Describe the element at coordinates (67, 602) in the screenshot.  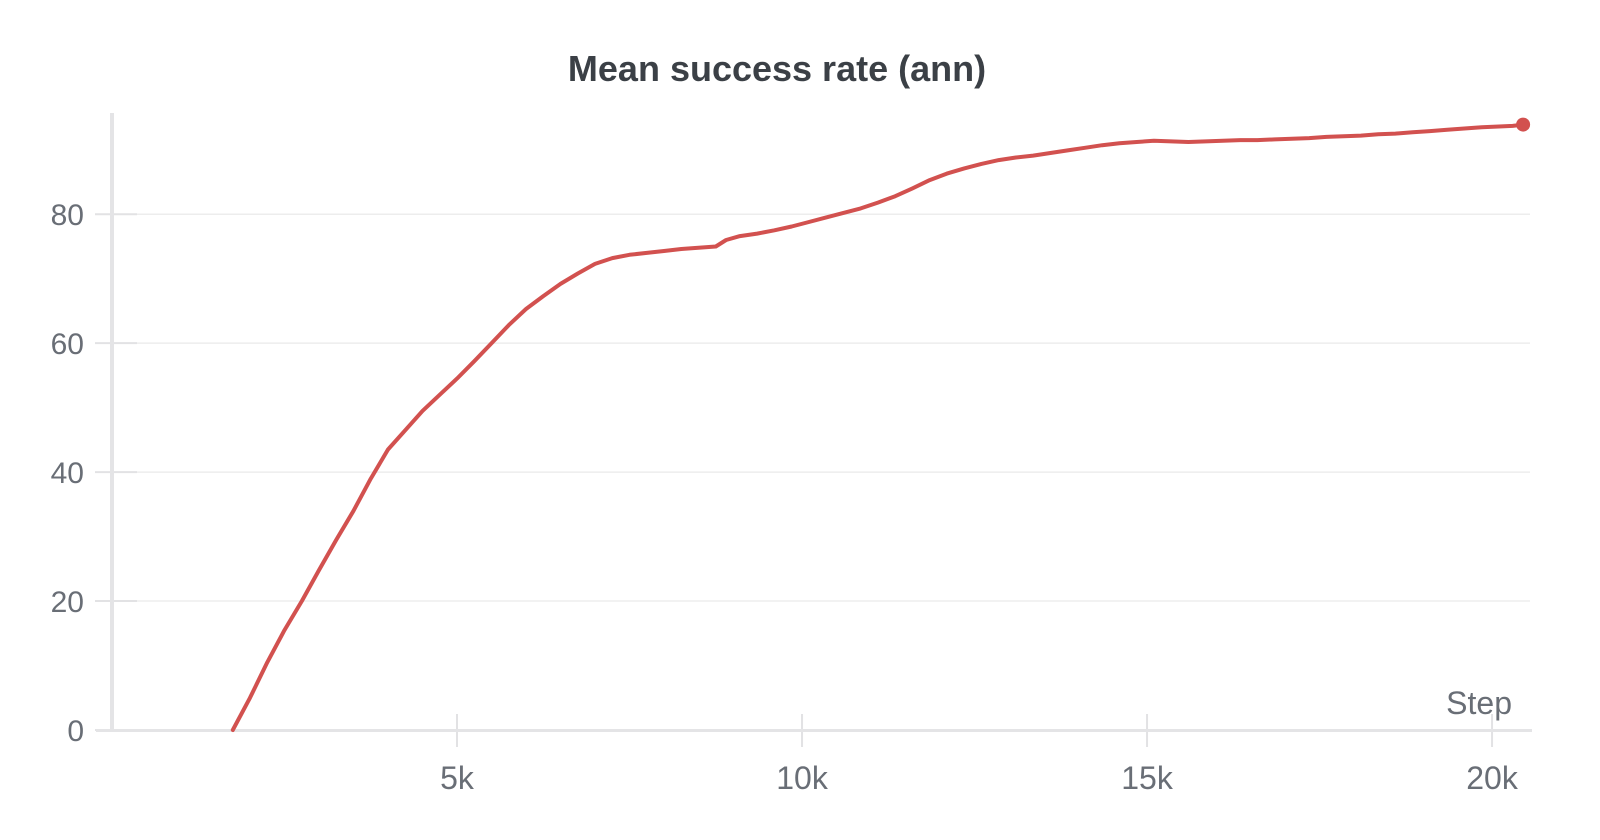
I see `y-tick-label: 20` at that location.